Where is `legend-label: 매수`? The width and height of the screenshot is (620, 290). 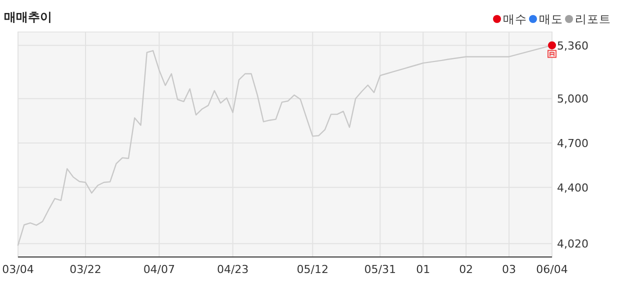 legend-label: 매수 is located at coordinates (515, 19).